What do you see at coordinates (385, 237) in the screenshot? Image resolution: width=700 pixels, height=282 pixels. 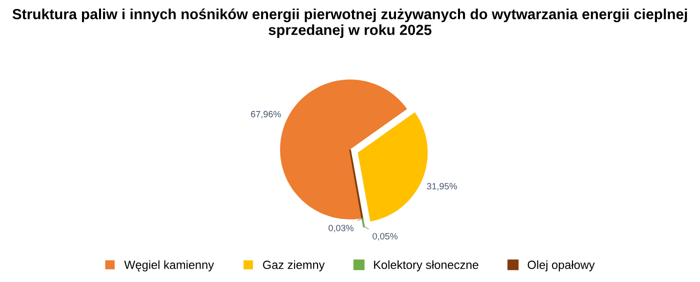 I see `data-label: 0,05%` at bounding box center [385, 237].